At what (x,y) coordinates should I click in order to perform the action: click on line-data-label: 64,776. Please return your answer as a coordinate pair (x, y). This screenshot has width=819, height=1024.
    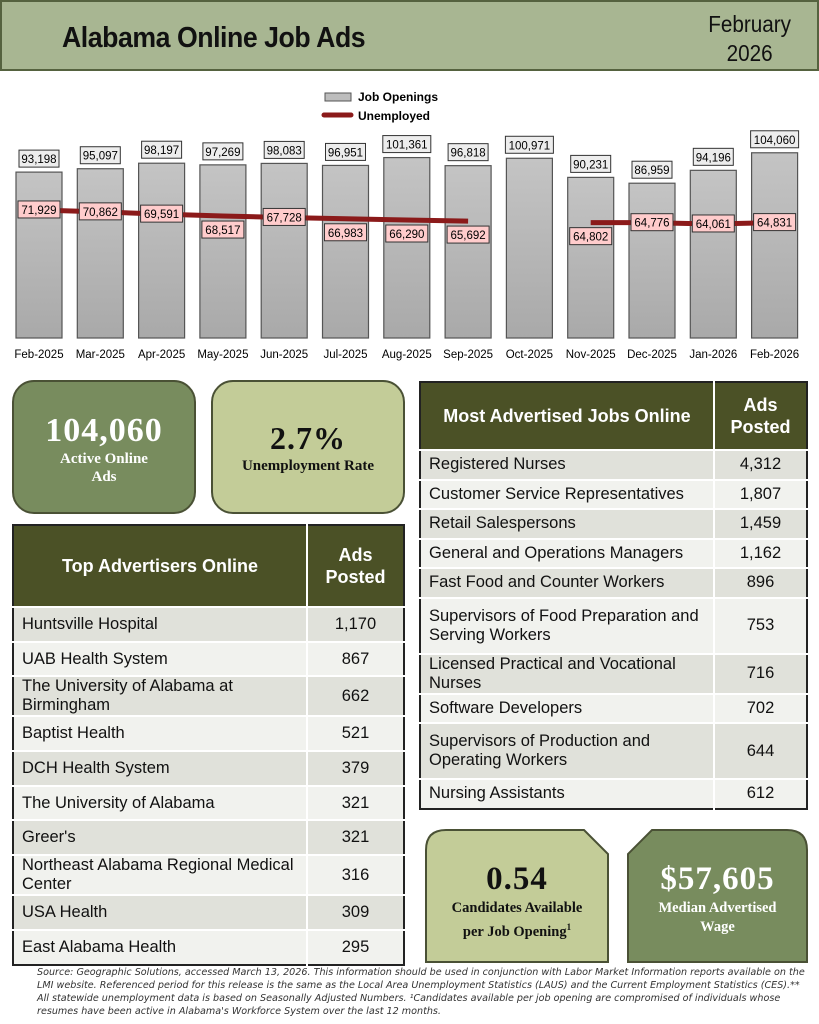
    Looking at the image, I should click on (651, 224).